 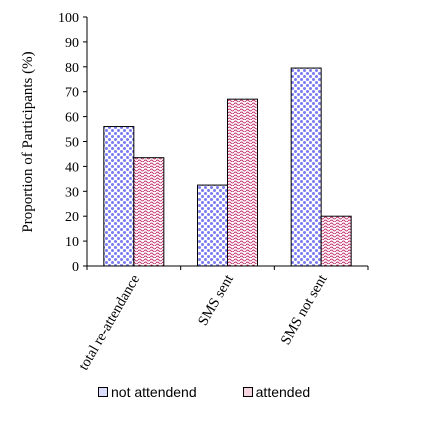 What do you see at coordinates (283, 392) in the screenshot?
I see `legend-label-attended: attended` at bounding box center [283, 392].